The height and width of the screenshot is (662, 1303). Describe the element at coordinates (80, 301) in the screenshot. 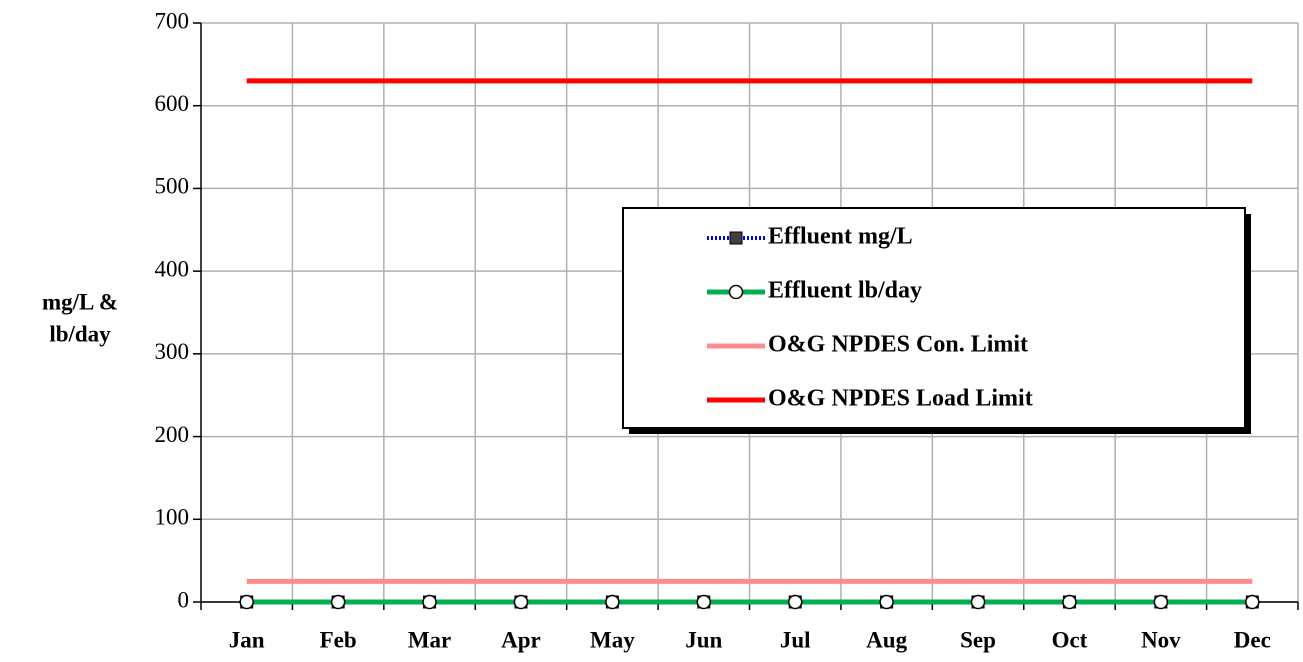

I see `y-axis-label: mg/L &` at that location.